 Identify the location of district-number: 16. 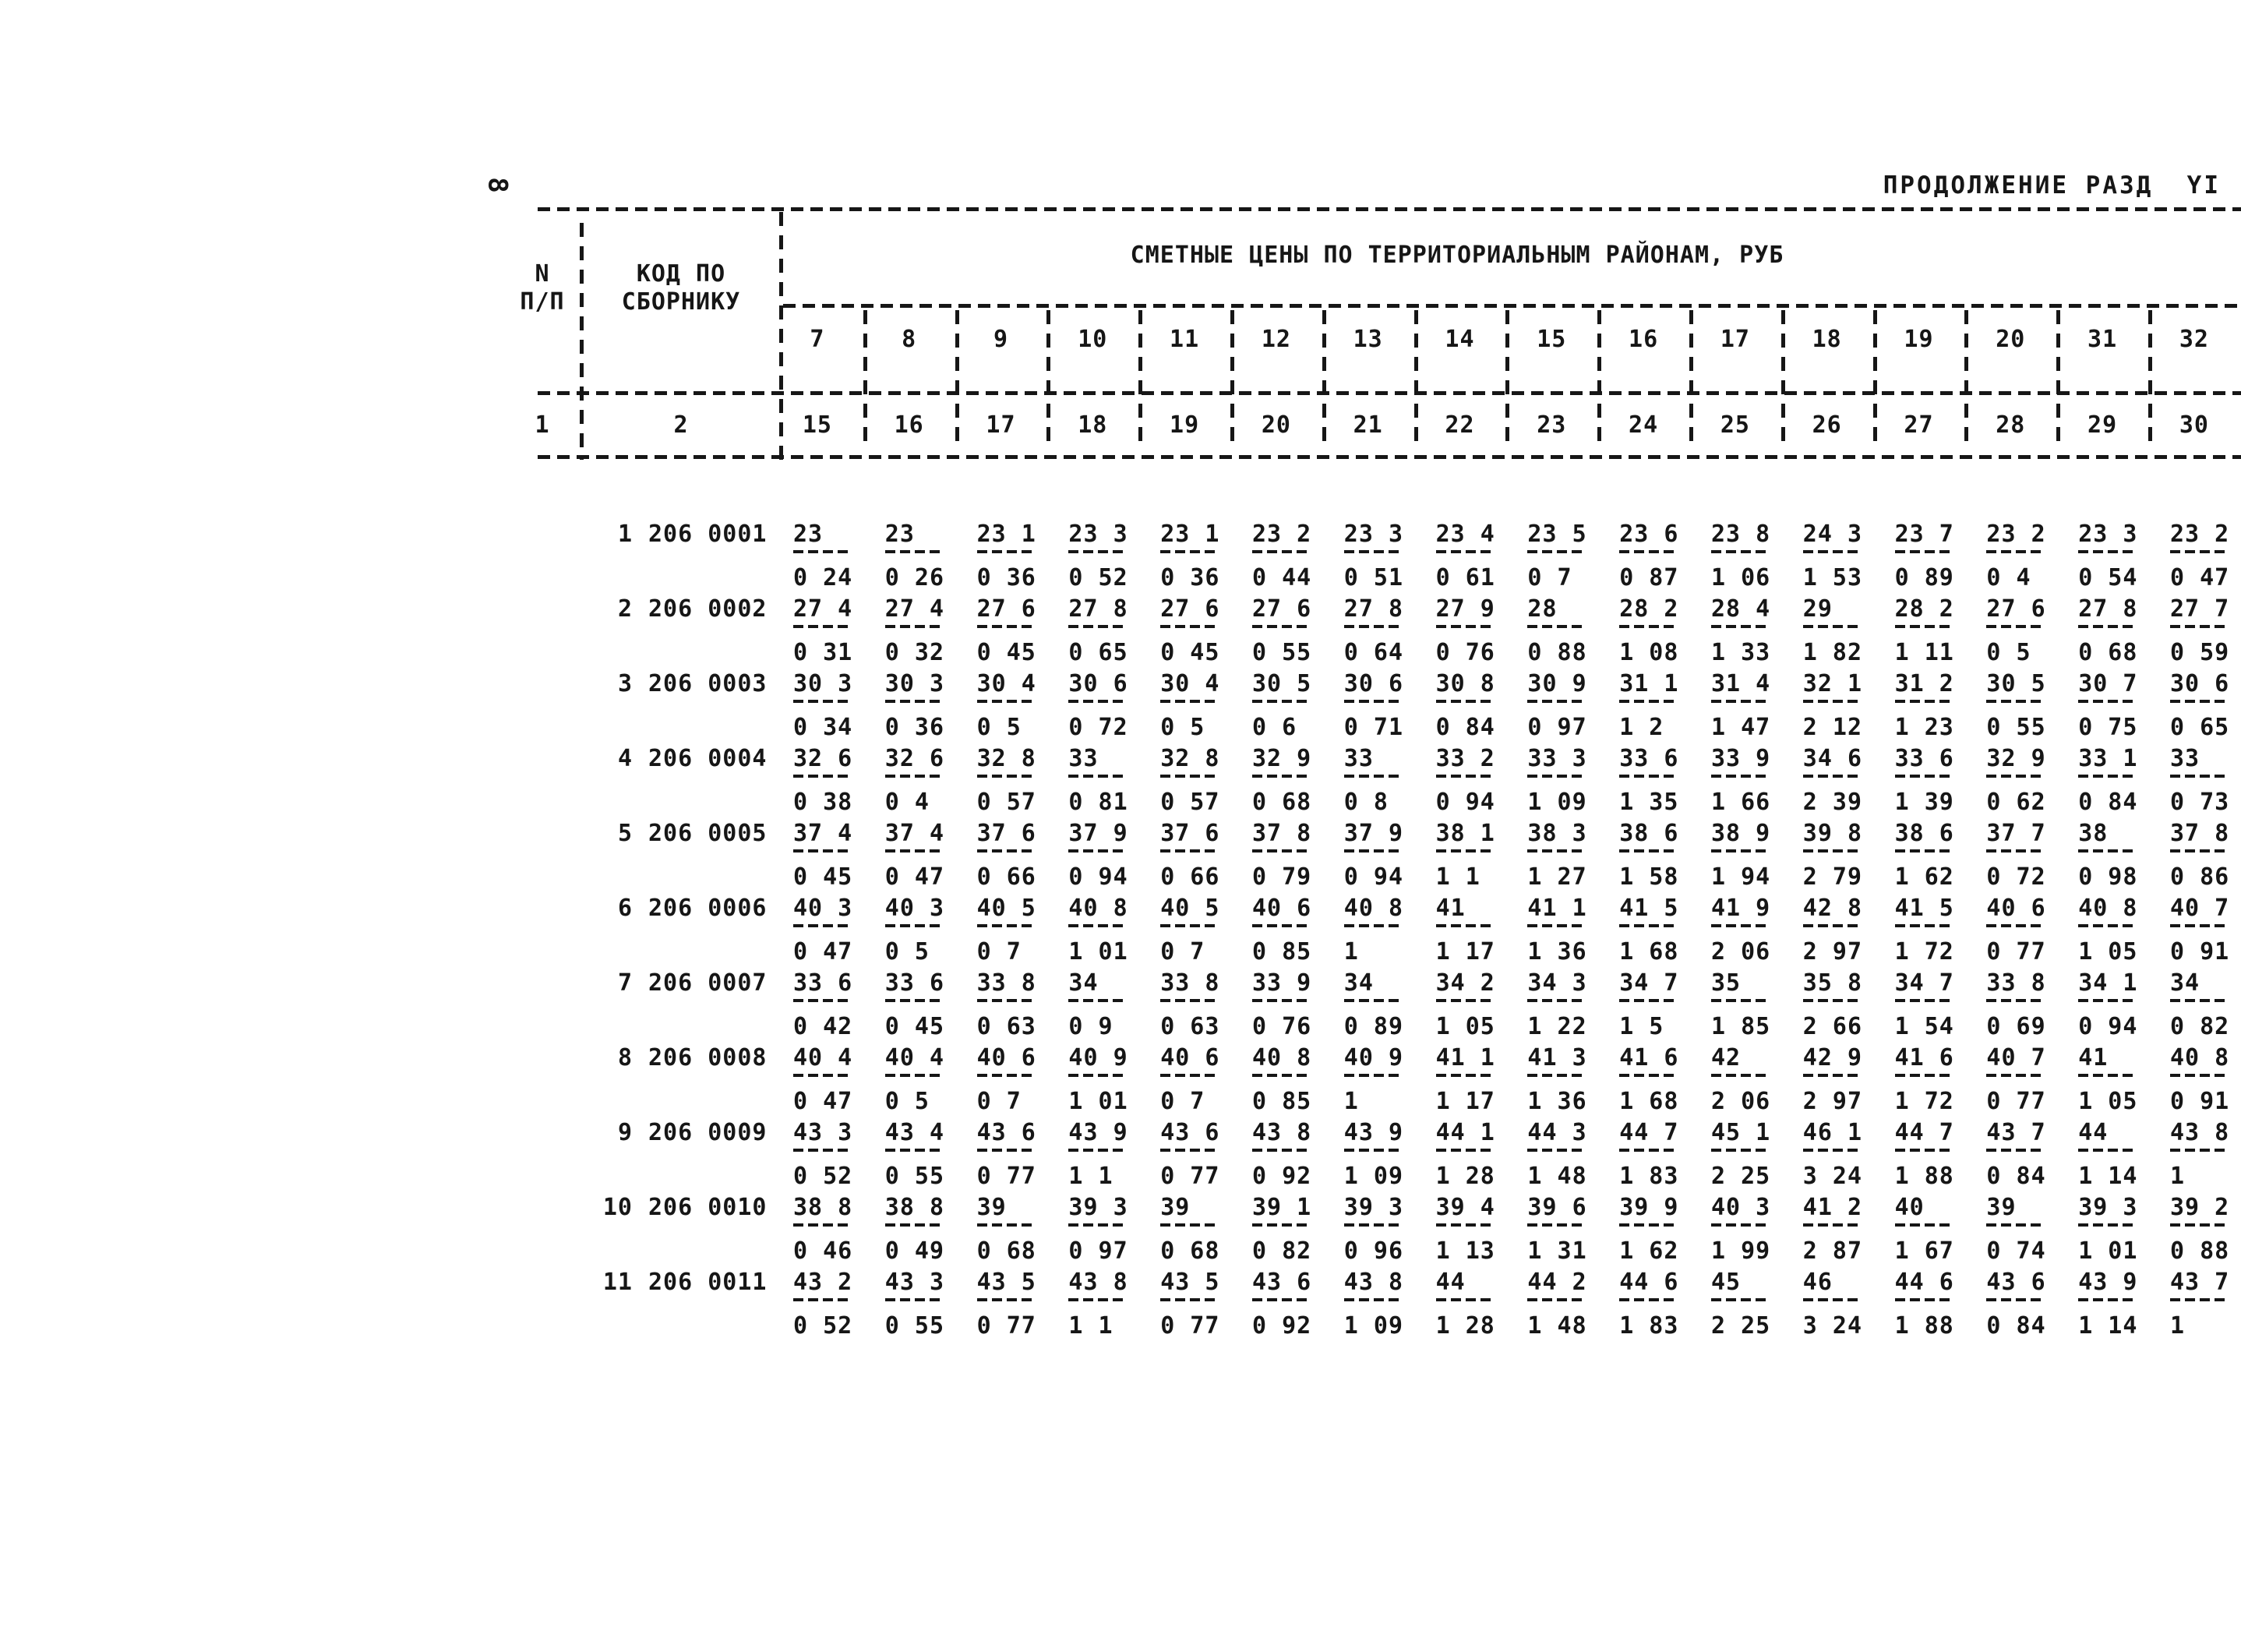
(1644, 340).